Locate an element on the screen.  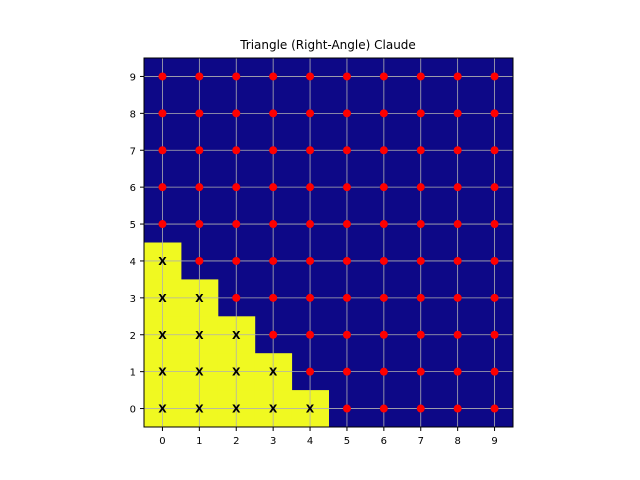
y-tick-label: 2 is located at coordinates (133, 336).